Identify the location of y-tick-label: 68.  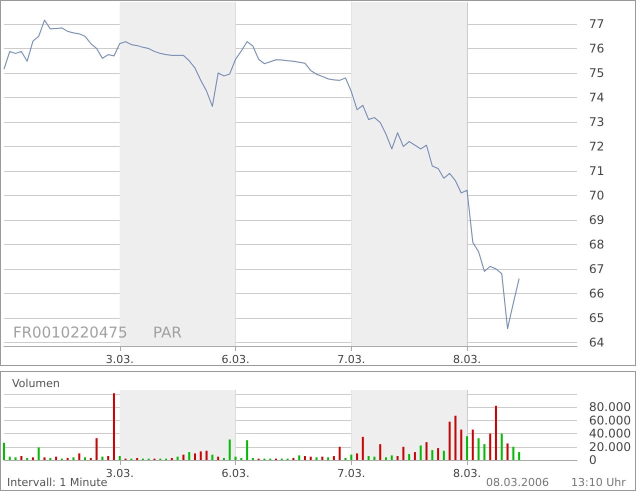
(596, 244).